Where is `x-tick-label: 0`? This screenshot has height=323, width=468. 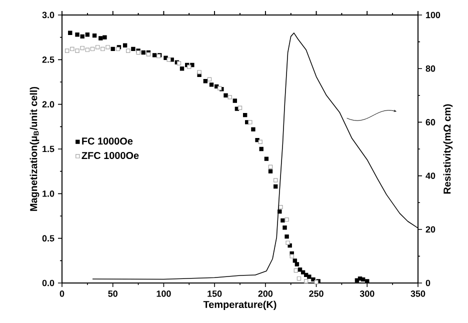
x-tick-label: 0 is located at coordinates (62, 293).